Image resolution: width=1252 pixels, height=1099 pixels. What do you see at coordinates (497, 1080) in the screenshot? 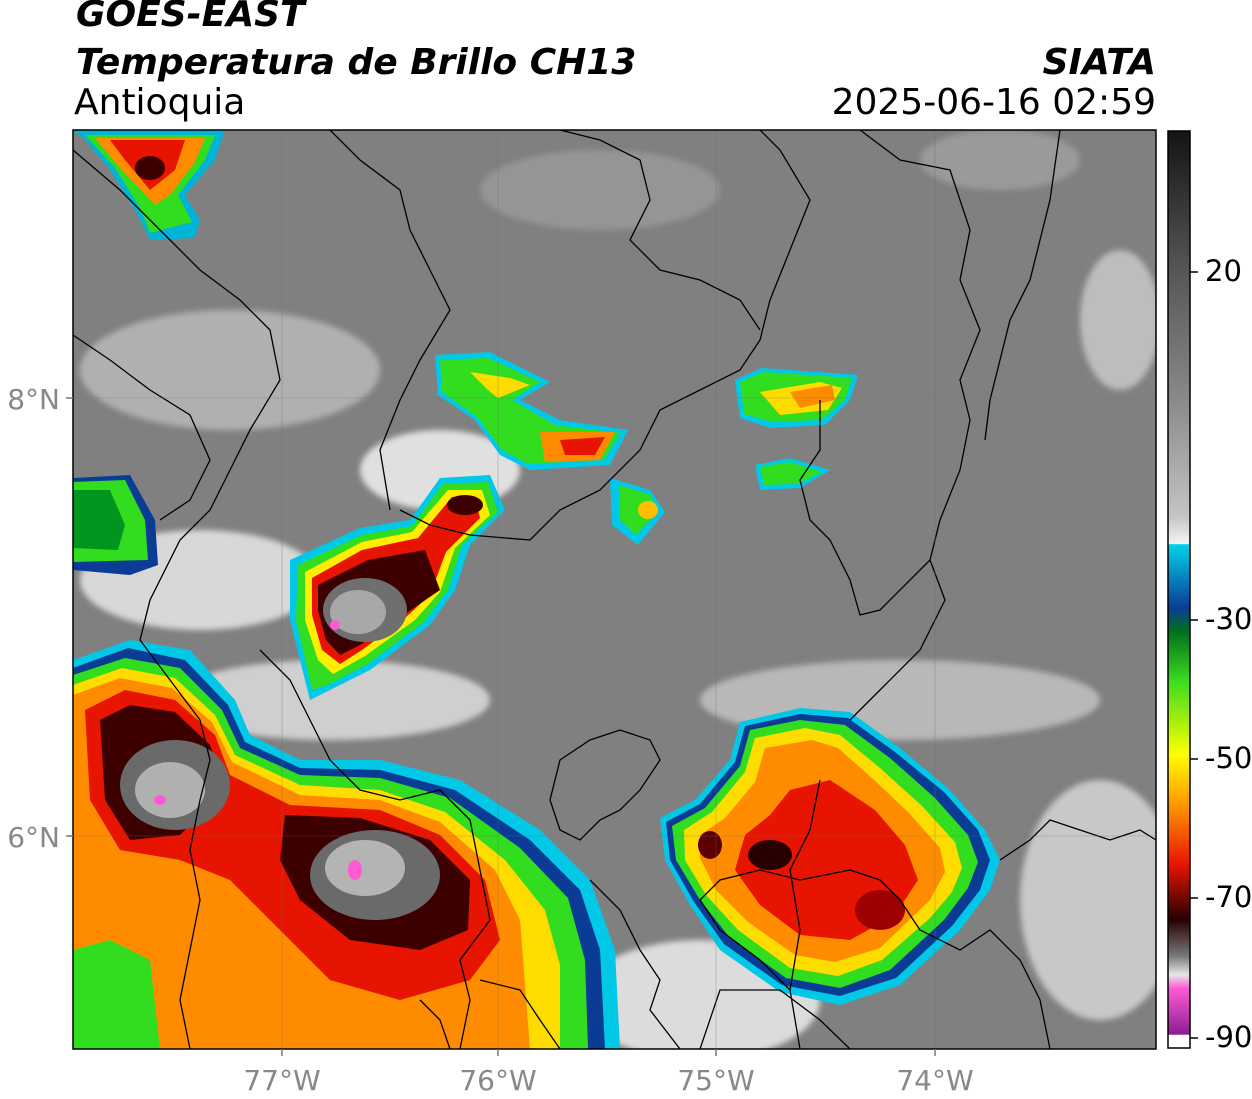
I see `lon-label-76w: 76°W` at bounding box center [497, 1080].